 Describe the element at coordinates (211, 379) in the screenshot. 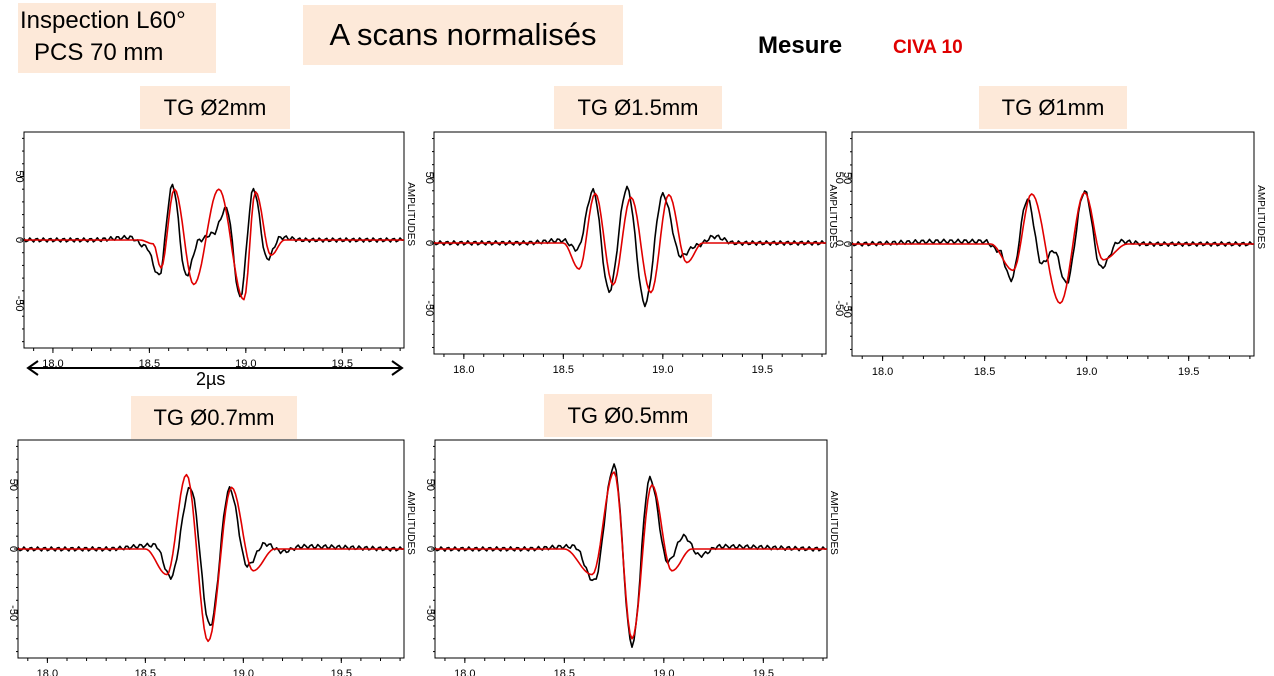

I see `time-span-label: 2µs` at that location.